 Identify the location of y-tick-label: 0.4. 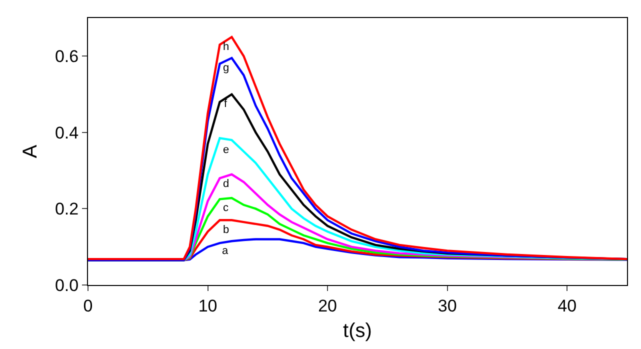
(66, 132).